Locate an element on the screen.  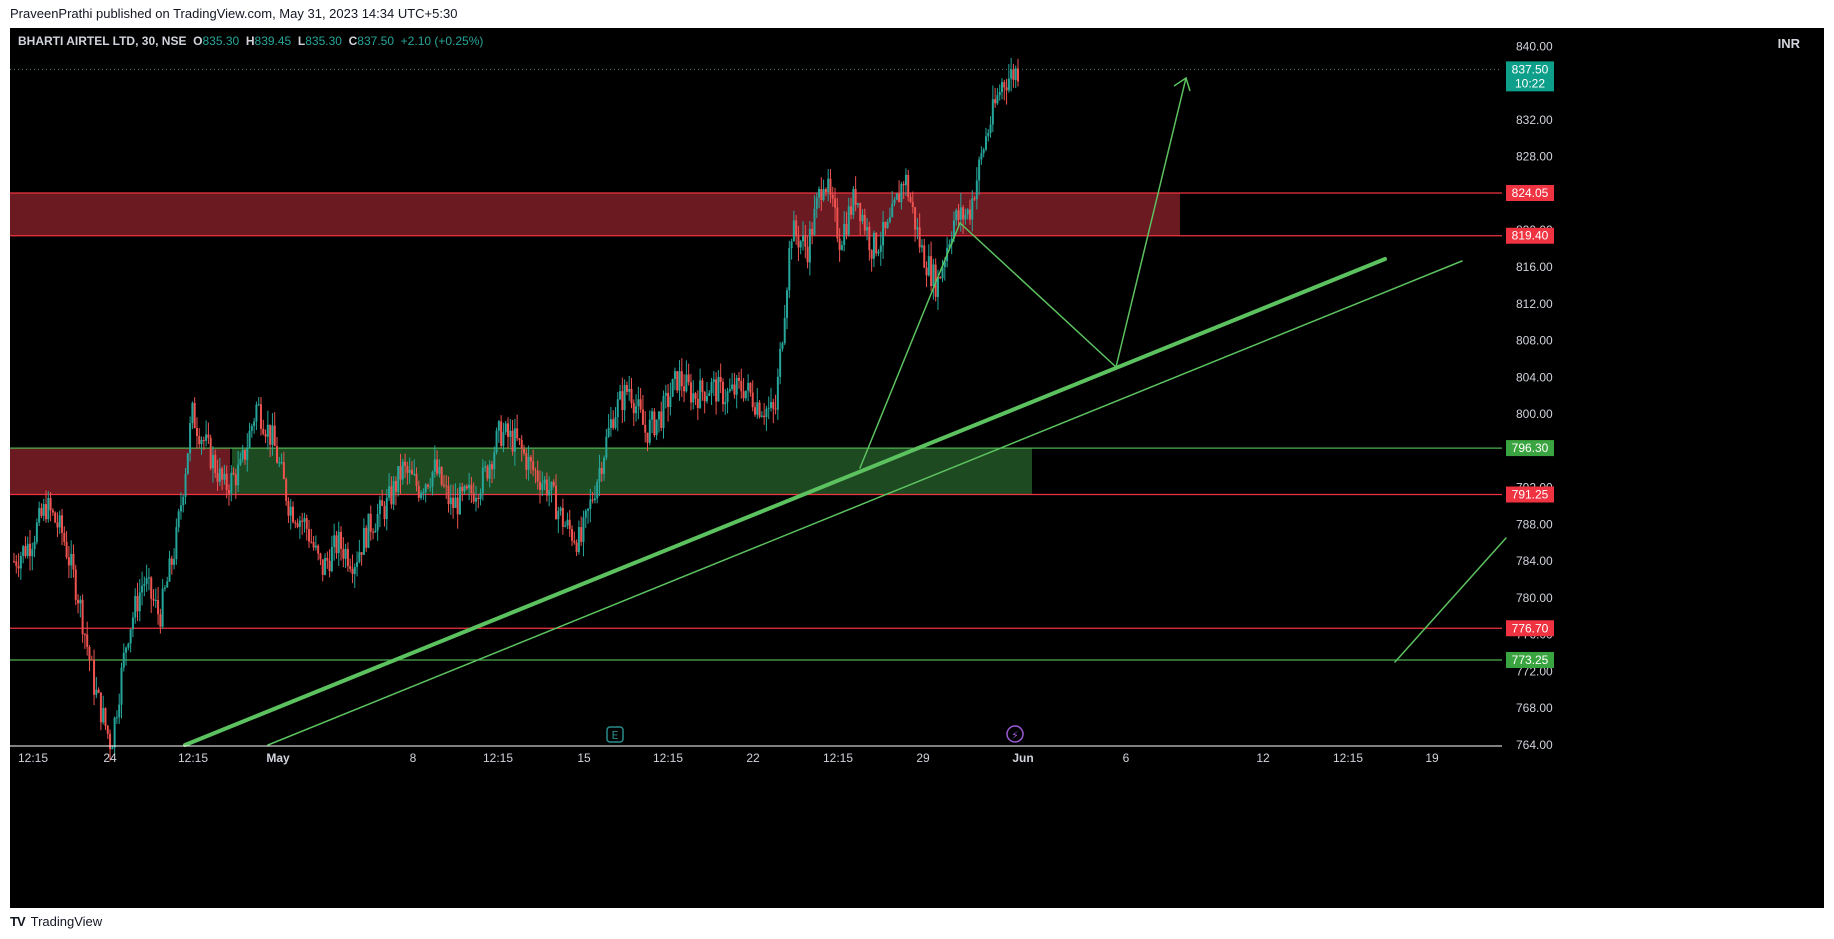
price-tag-label: 791.25 is located at coordinates (1530, 495).